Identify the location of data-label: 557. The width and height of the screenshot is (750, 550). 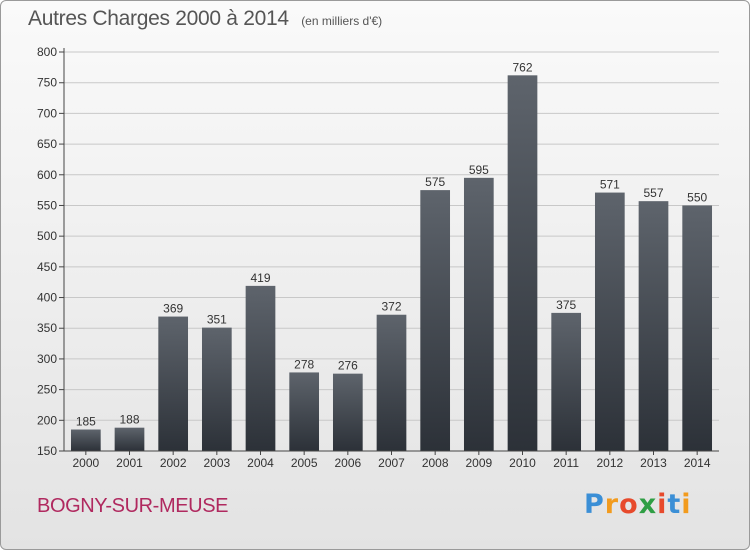
(653, 193).